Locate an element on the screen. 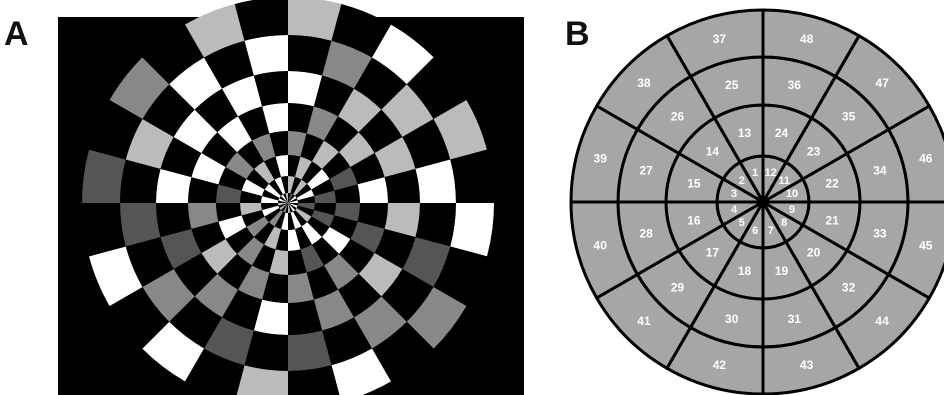 This screenshot has height=395, width=944. segment-number: 31 is located at coordinates (795, 319).